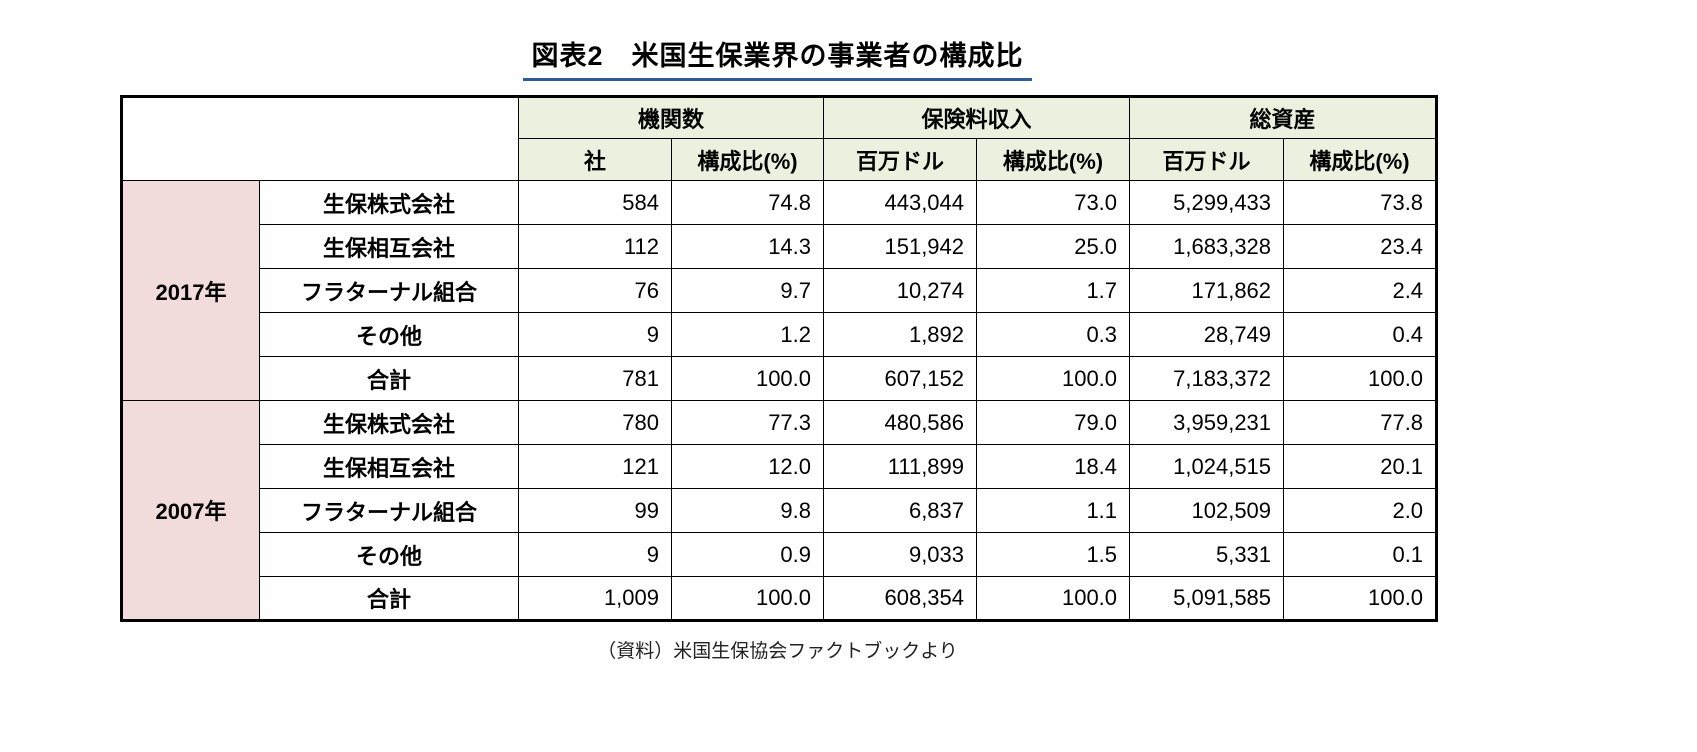 This screenshot has height=752, width=1697. What do you see at coordinates (595, 246) in the screenshot?
I see `data-cell: 112` at bounding box center [595, 246].